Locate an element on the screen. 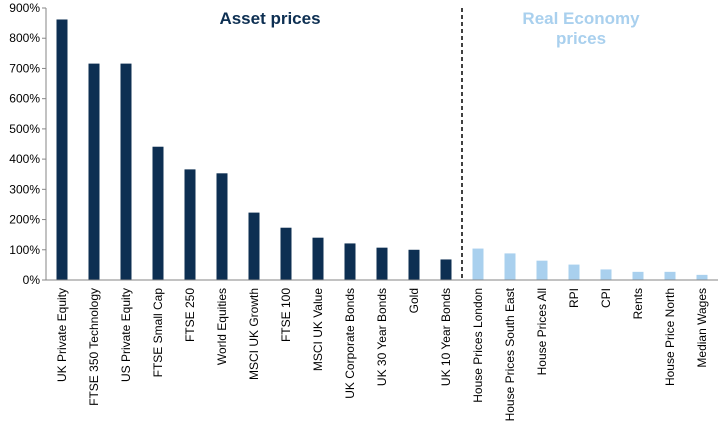 The height and width of the screenshot is (446, 720). x-tick-label: MSCI UK Growth is located at coordinates (254, 334).